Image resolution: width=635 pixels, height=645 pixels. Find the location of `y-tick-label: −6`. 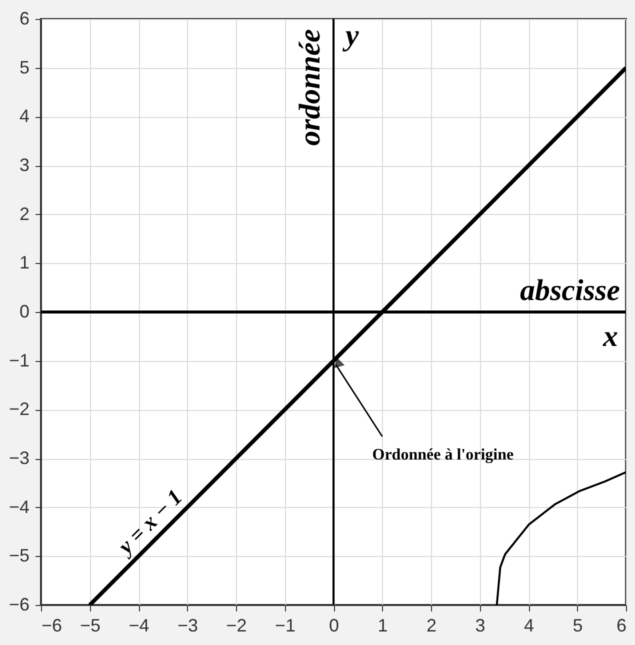

y-tick-label: −6 is located at coordinates (19, 604).